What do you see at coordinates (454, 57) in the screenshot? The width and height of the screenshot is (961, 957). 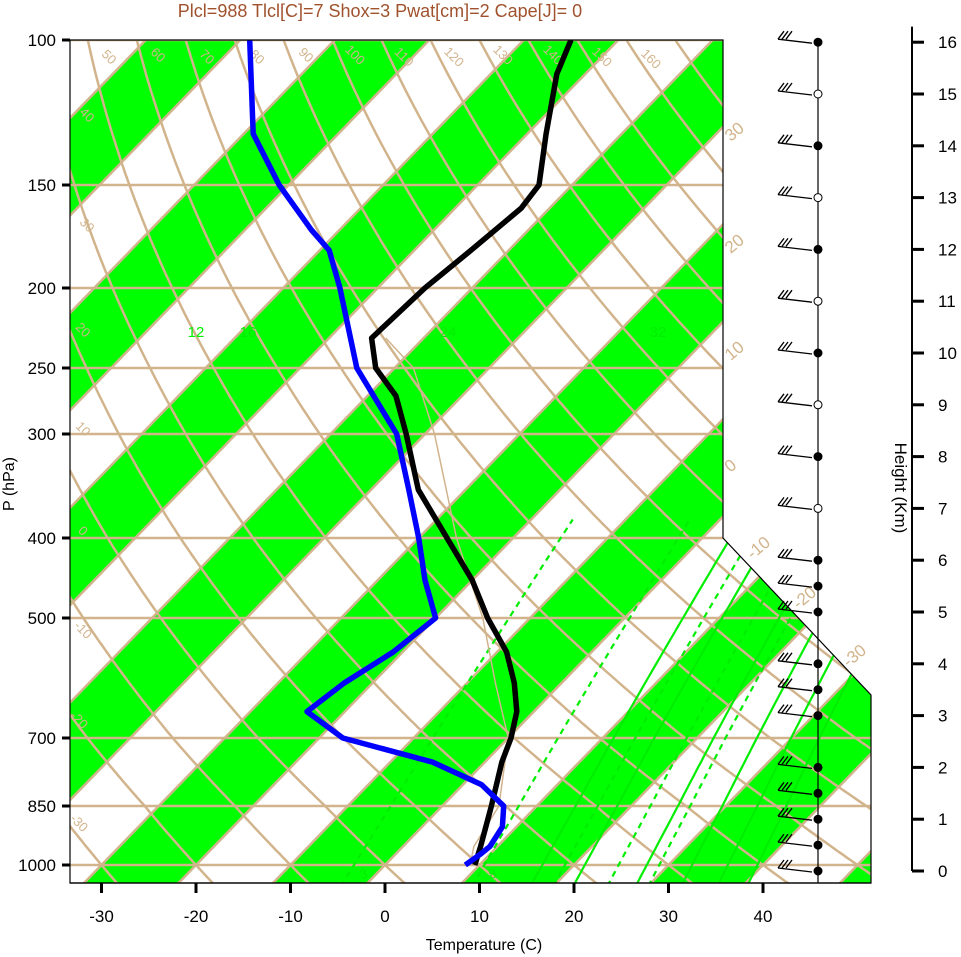 I see `isotherm-label: 120` at bounding box center [454, 57].